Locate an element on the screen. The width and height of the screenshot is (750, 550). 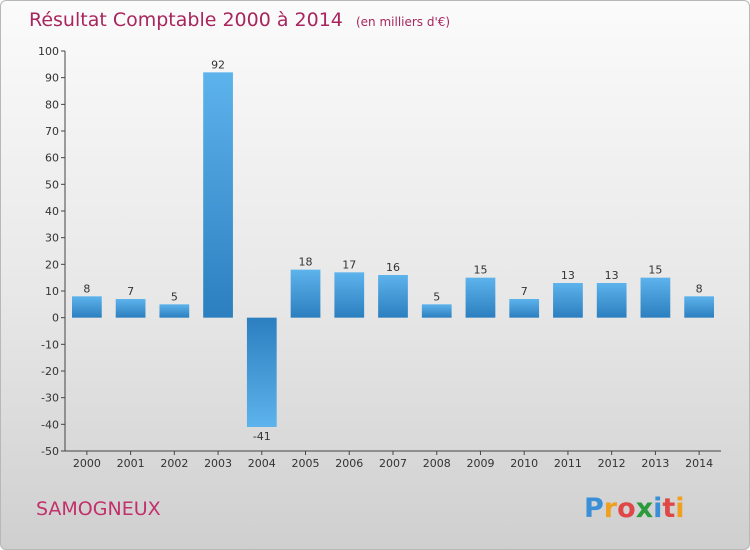
x-tick-label: 2006 is located at coordinates (349, 463).